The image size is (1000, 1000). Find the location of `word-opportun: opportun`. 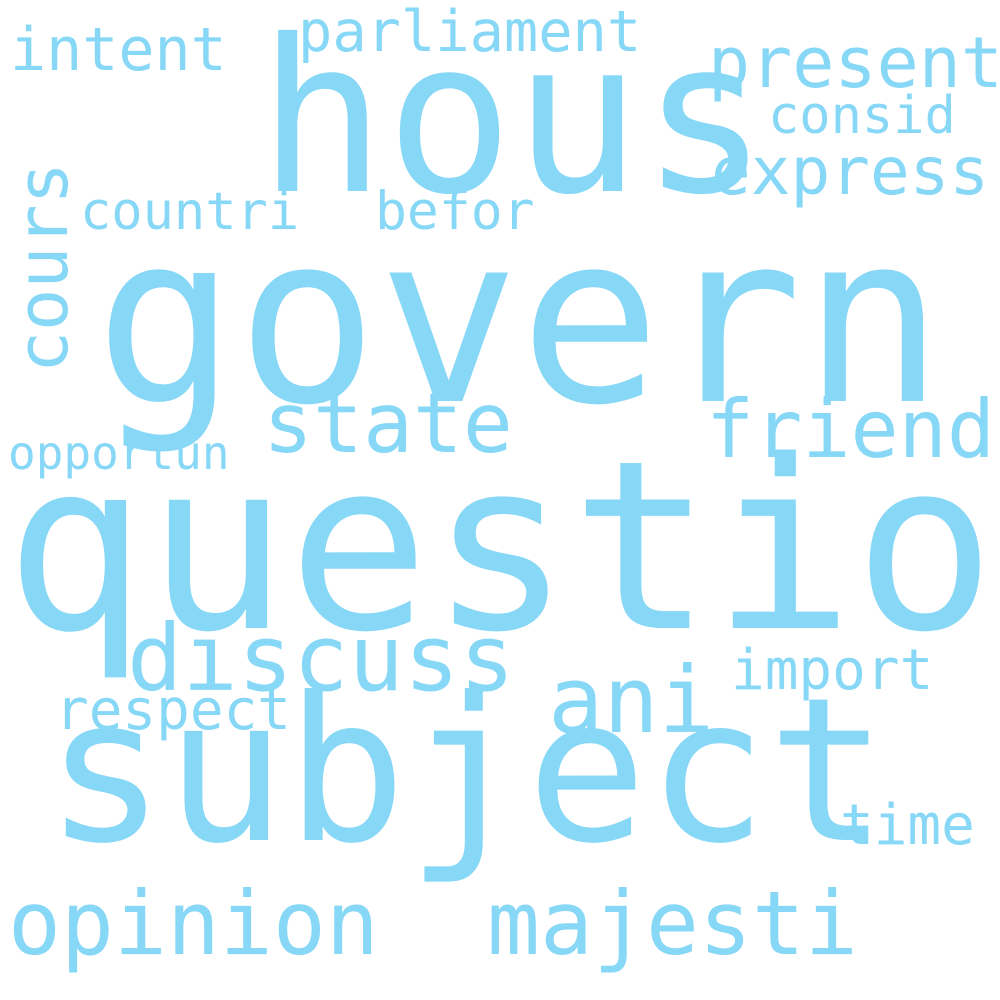

word-opportun: opportun is located at coordinates (119, 453).